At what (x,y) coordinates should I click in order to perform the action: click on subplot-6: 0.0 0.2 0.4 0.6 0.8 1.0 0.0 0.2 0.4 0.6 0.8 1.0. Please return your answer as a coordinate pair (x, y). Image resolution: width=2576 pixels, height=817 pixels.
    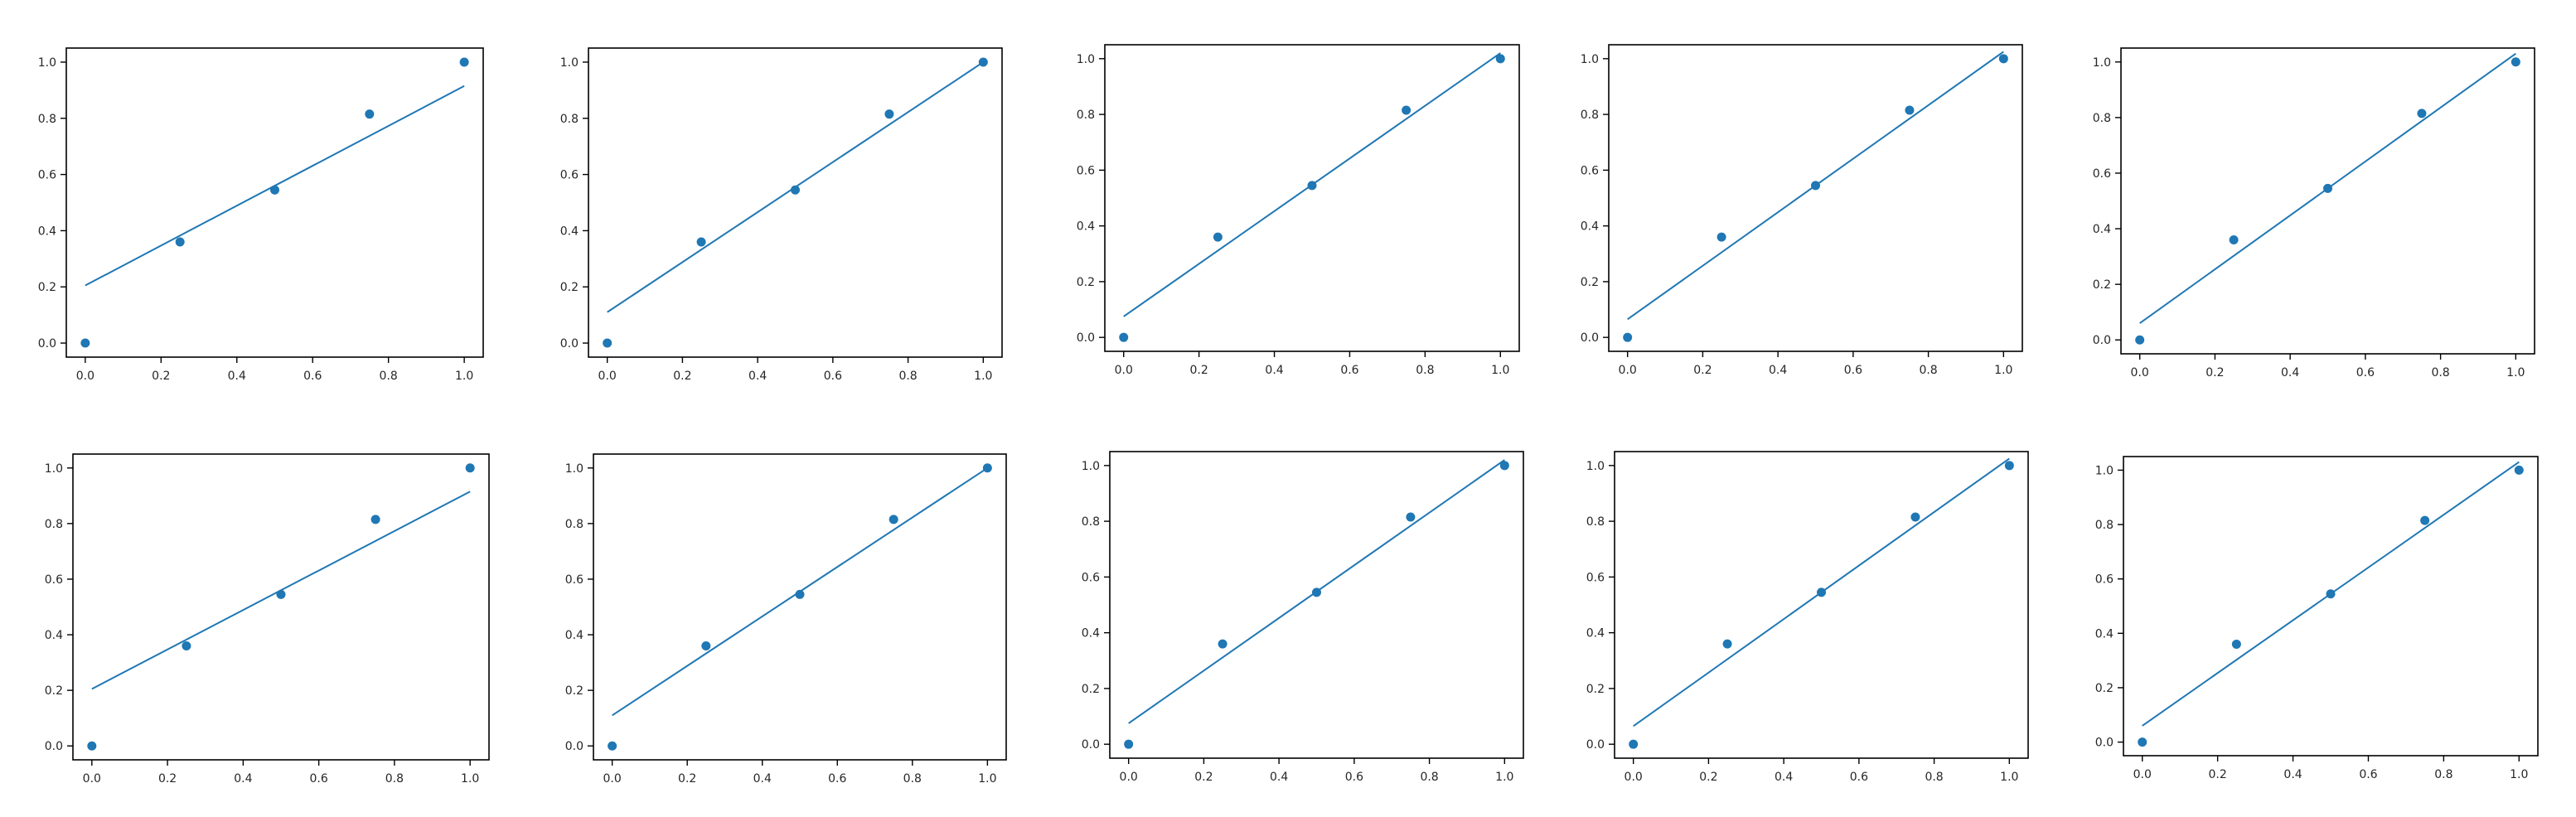
    Looking at the image, I should click on (267, 619).